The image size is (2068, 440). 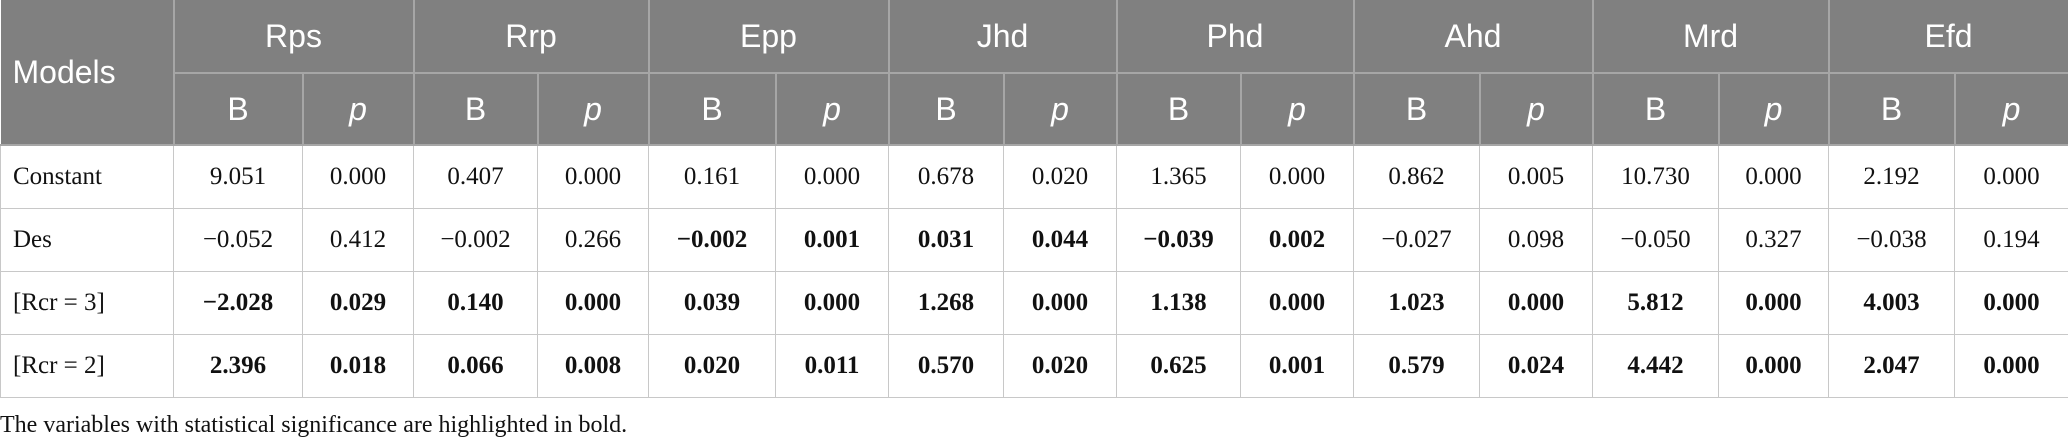 I want to click on table-cell: 0.066, so click(x=475, y=366).